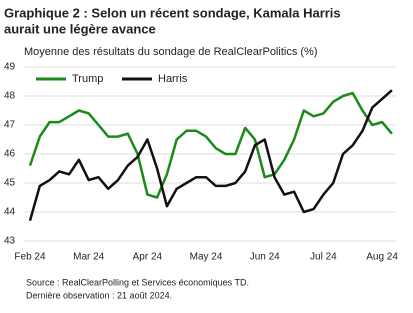 This screenshot has width=413, height=313. I want to click on x-tick-label: Jun 24, so click(265, 257).